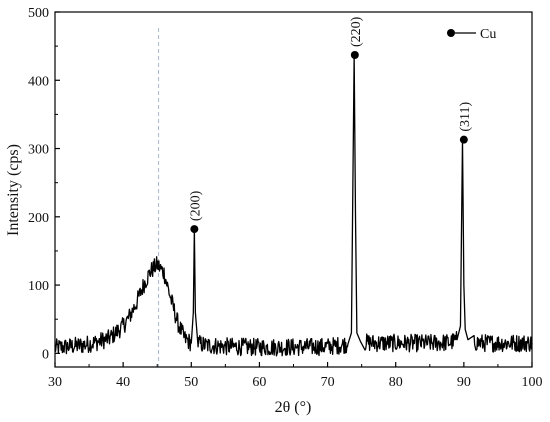 The width and height of the screenshot is (550, 422). I want to click on y-tick-label: 200, so click(38, 218).